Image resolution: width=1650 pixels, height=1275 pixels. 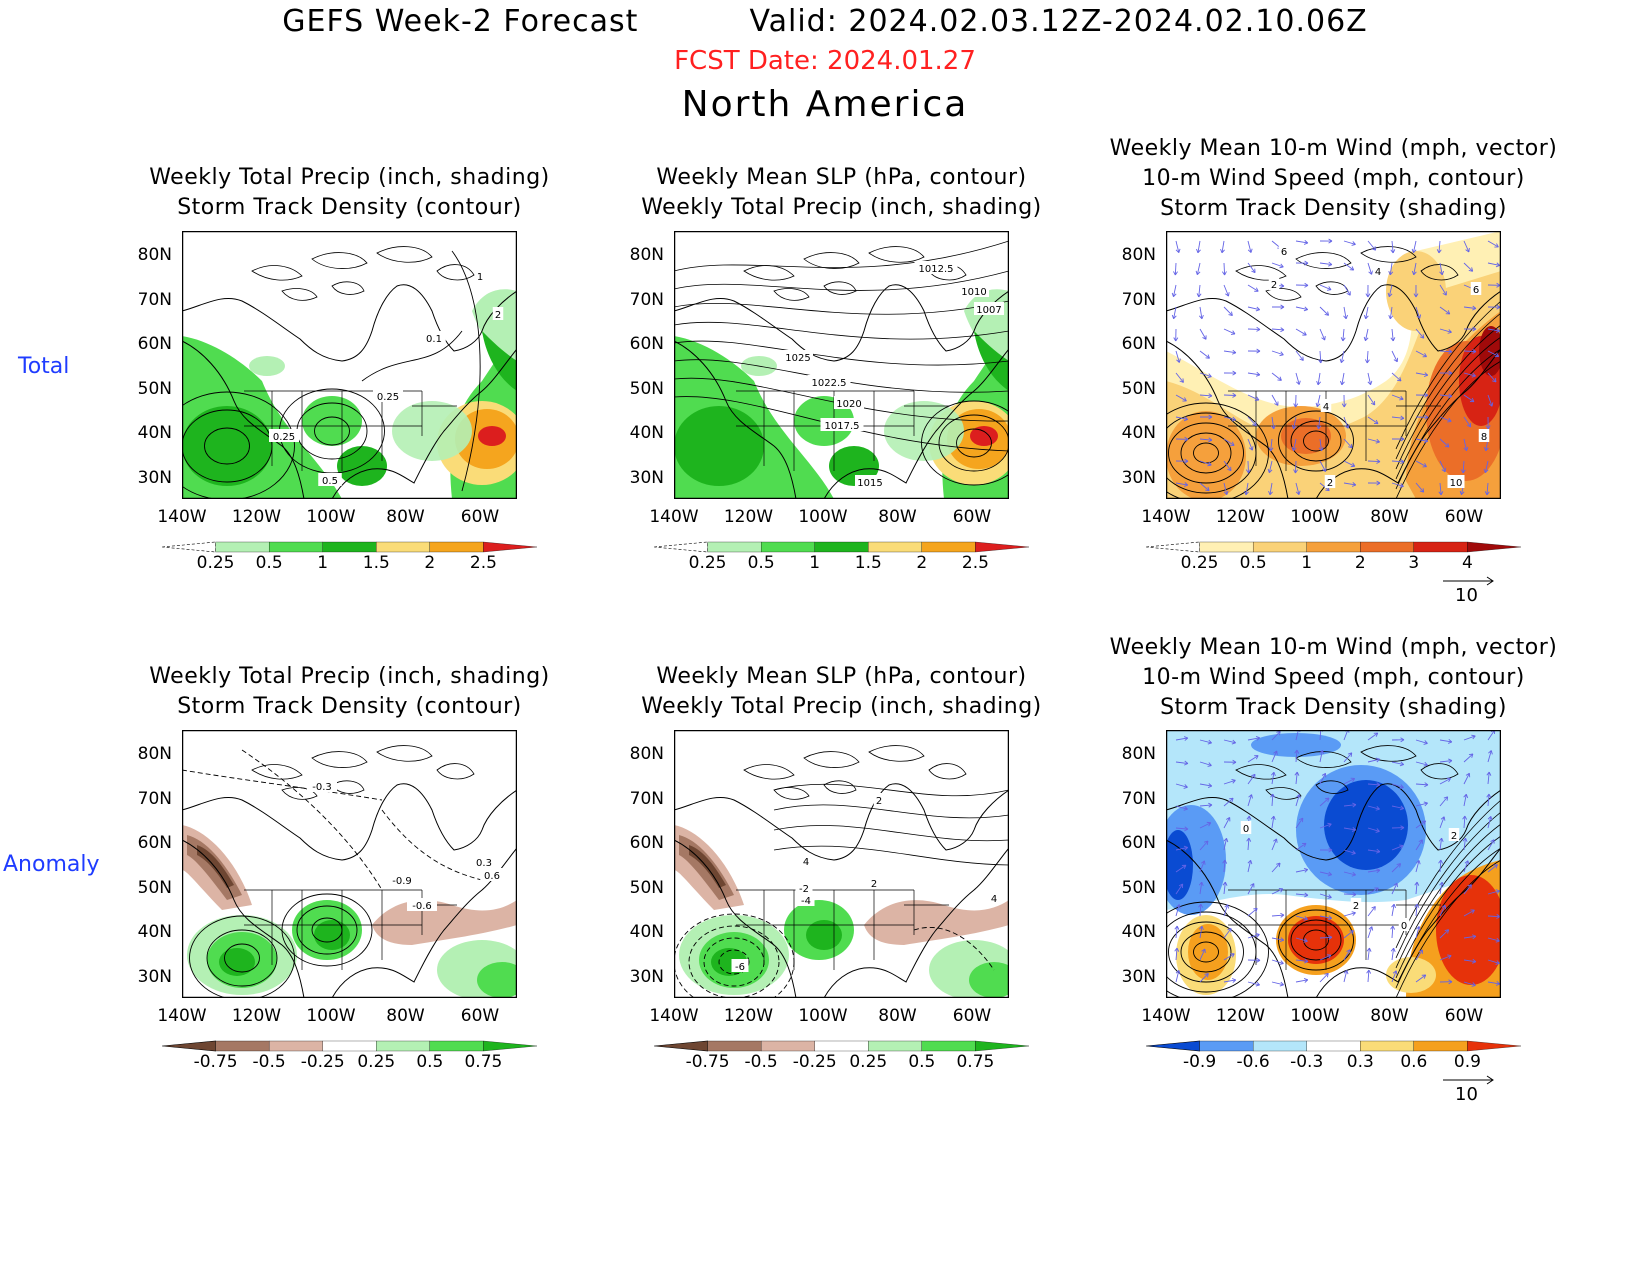 What do you see at coordinates (1246, 829) in the screenshot?
I see `svg-text: 0` at bounding box center [1246, 829].